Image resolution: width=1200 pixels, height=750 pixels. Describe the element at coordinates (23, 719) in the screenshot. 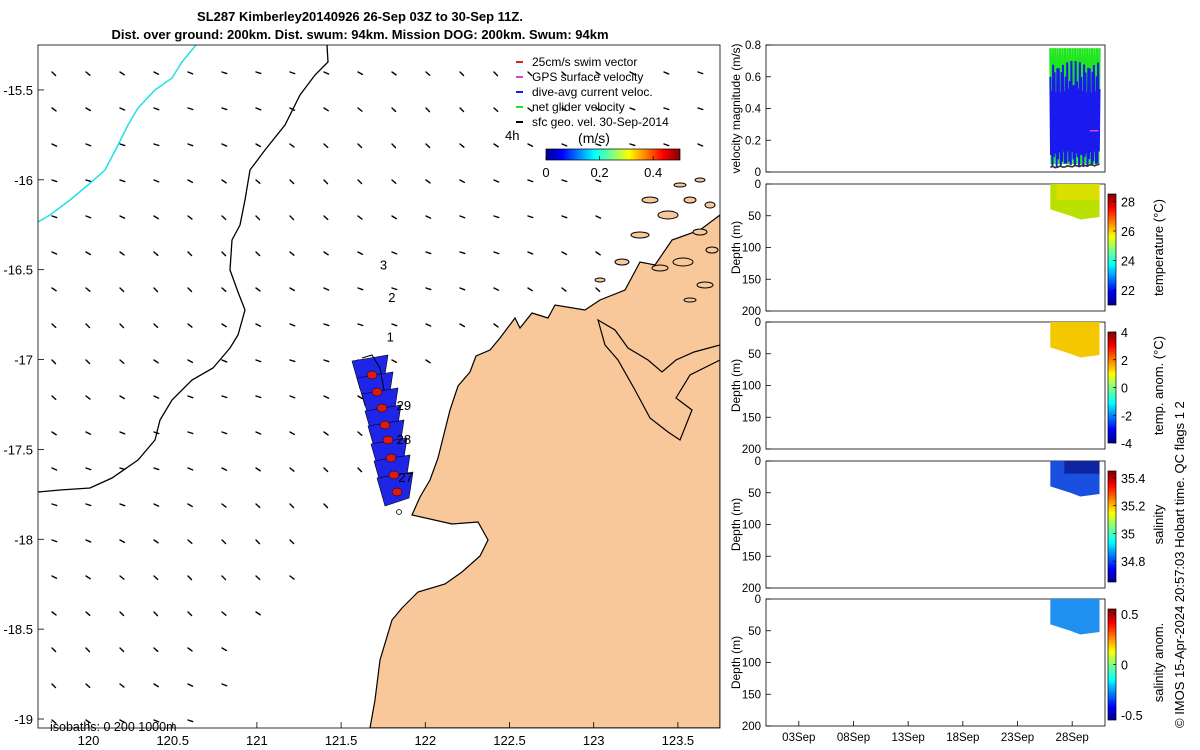

I see `y-tick-label: -19` at that location.